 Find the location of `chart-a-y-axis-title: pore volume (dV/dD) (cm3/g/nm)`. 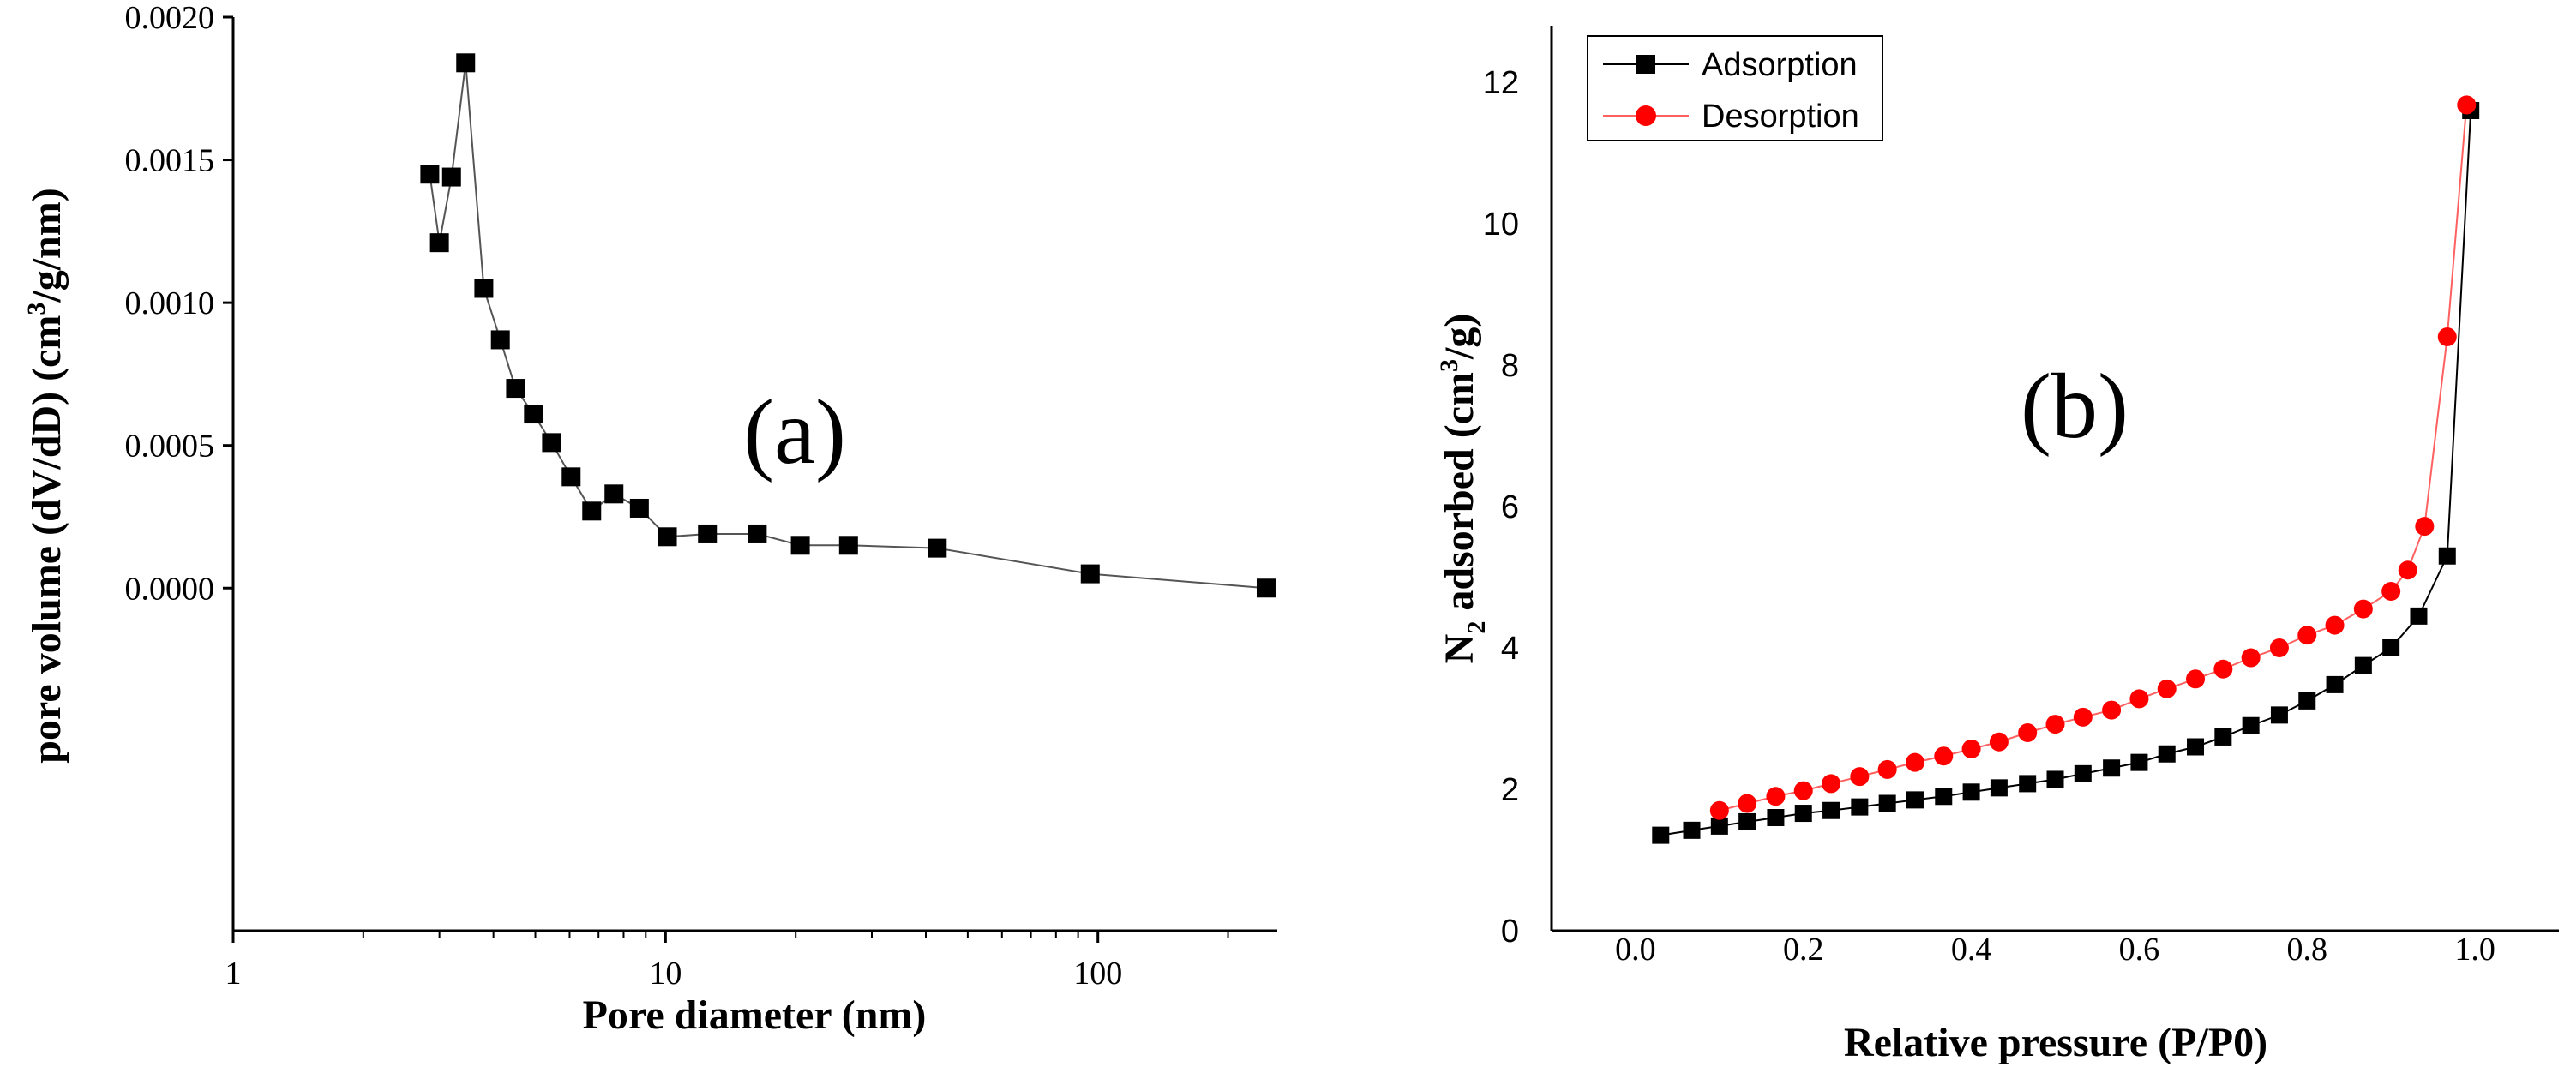

chart-a-y-axis-title: pore volume (dV/dD) (cm3/g/nm) is located at coordinates (45, 475).